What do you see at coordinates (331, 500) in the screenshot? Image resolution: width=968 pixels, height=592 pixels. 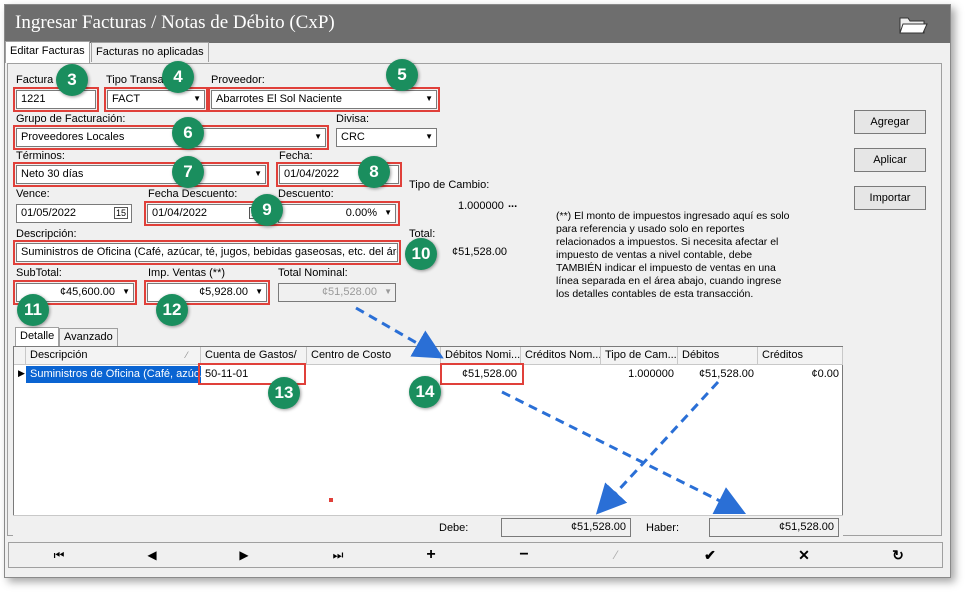 I see `red-dot-marker` at bounding box center [331, 500].